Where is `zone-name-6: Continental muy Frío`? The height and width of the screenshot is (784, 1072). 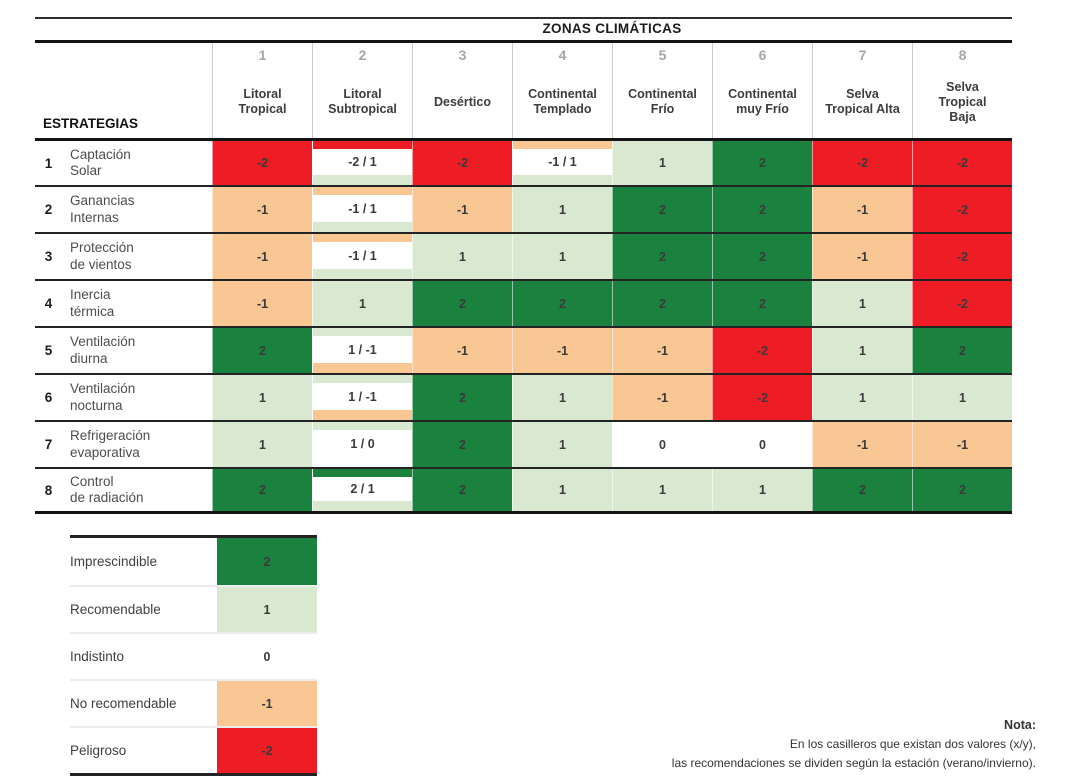 zone-name-6: Continental muy Frío is located at coordinates (762, 102).